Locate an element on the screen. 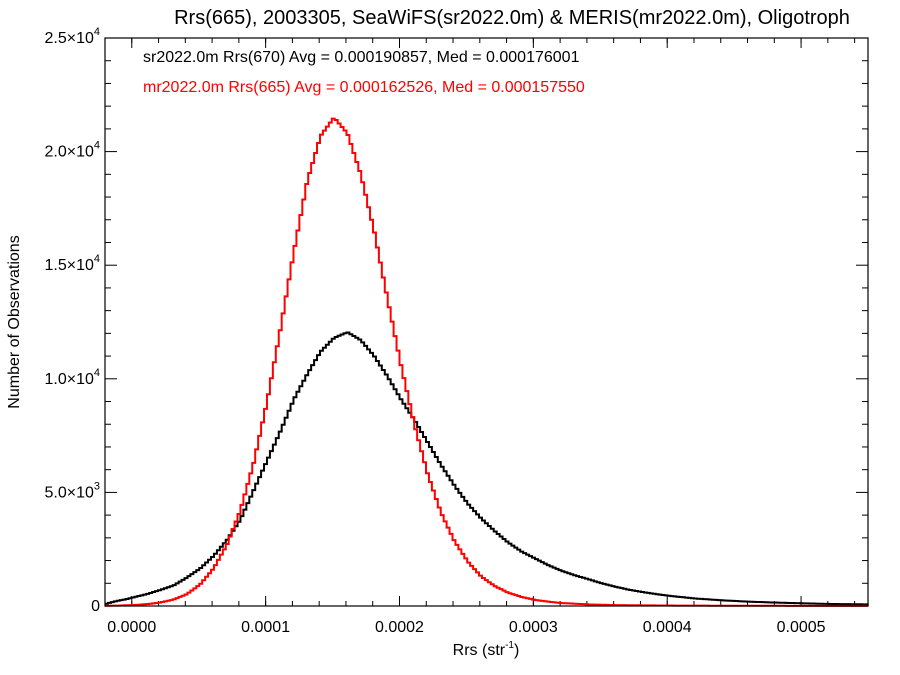 This screenshot has height=675, width=900. x-axis-label-text: Rrs (str is located at coordinates (479, 650).